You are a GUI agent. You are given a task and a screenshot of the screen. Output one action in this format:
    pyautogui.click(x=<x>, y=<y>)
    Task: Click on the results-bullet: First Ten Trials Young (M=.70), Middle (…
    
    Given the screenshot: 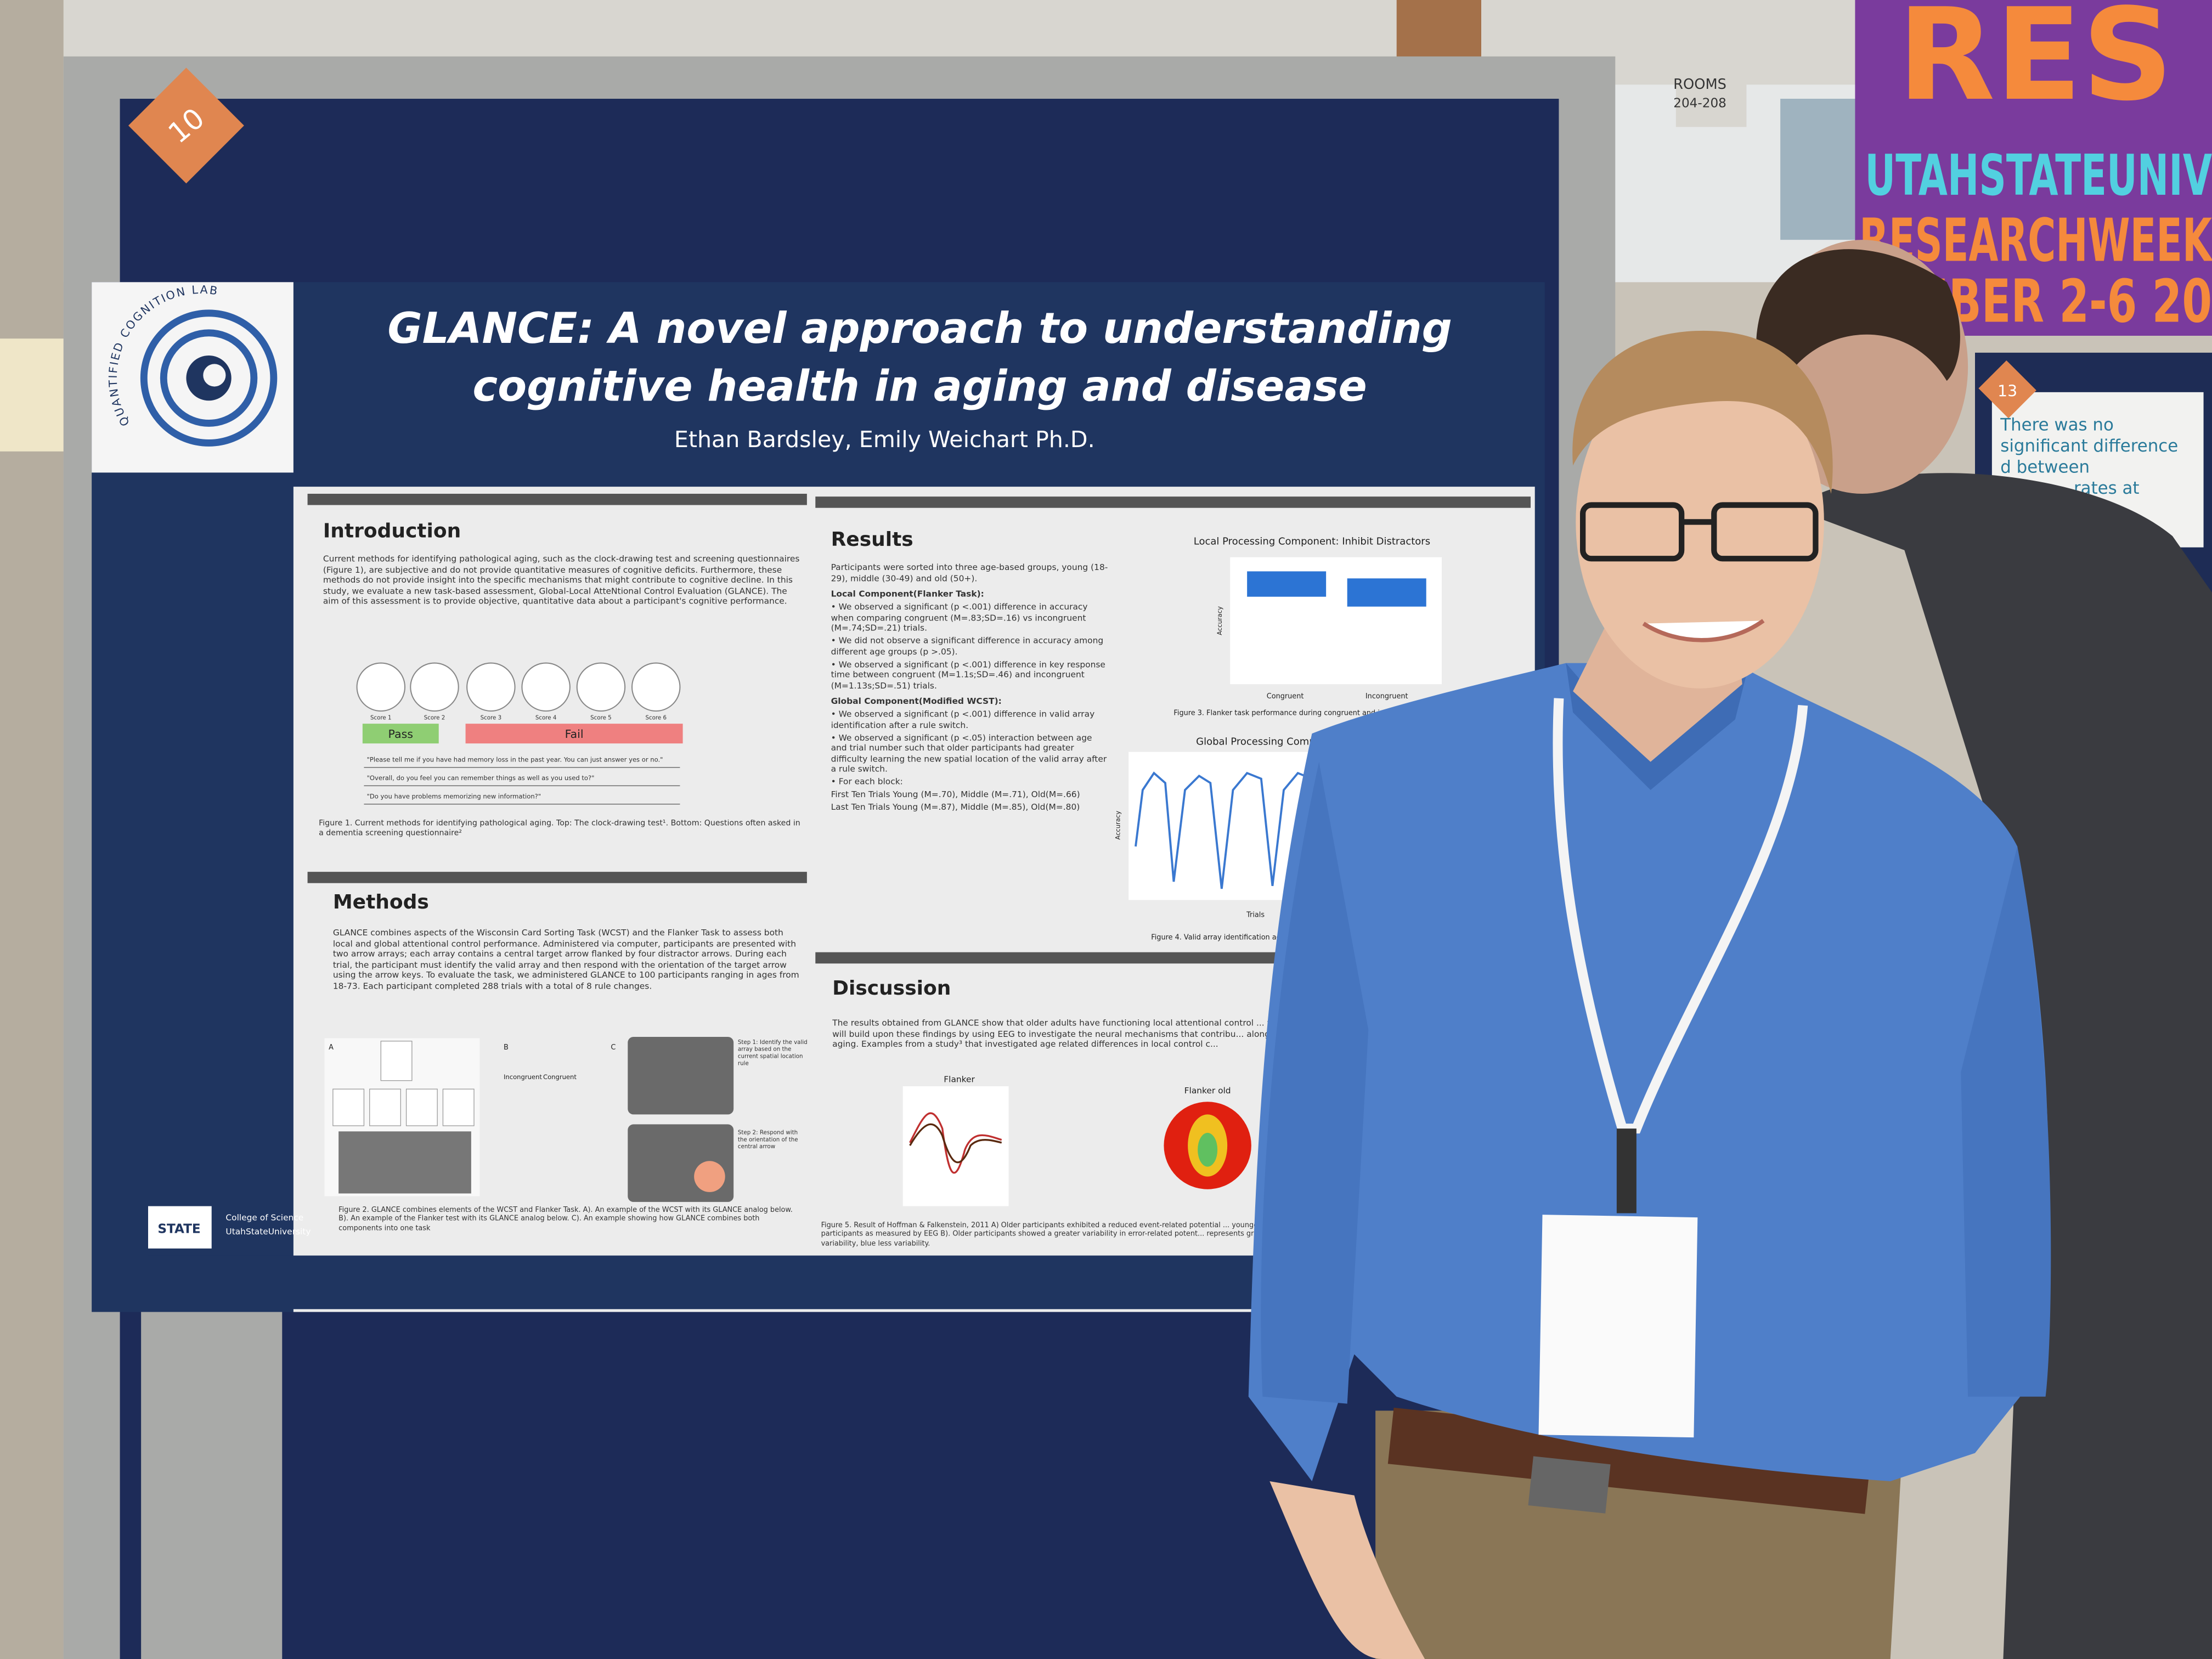 What is the action you would take?
    pyautogui.click(x=955, y=795)
    